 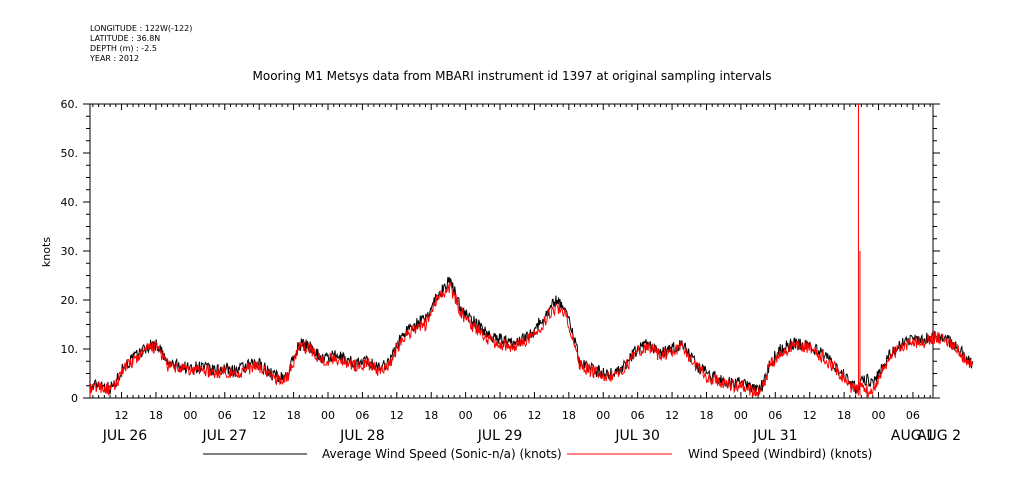 I want to click on x-day-label: JUL 28, so click(x=361, y=436).